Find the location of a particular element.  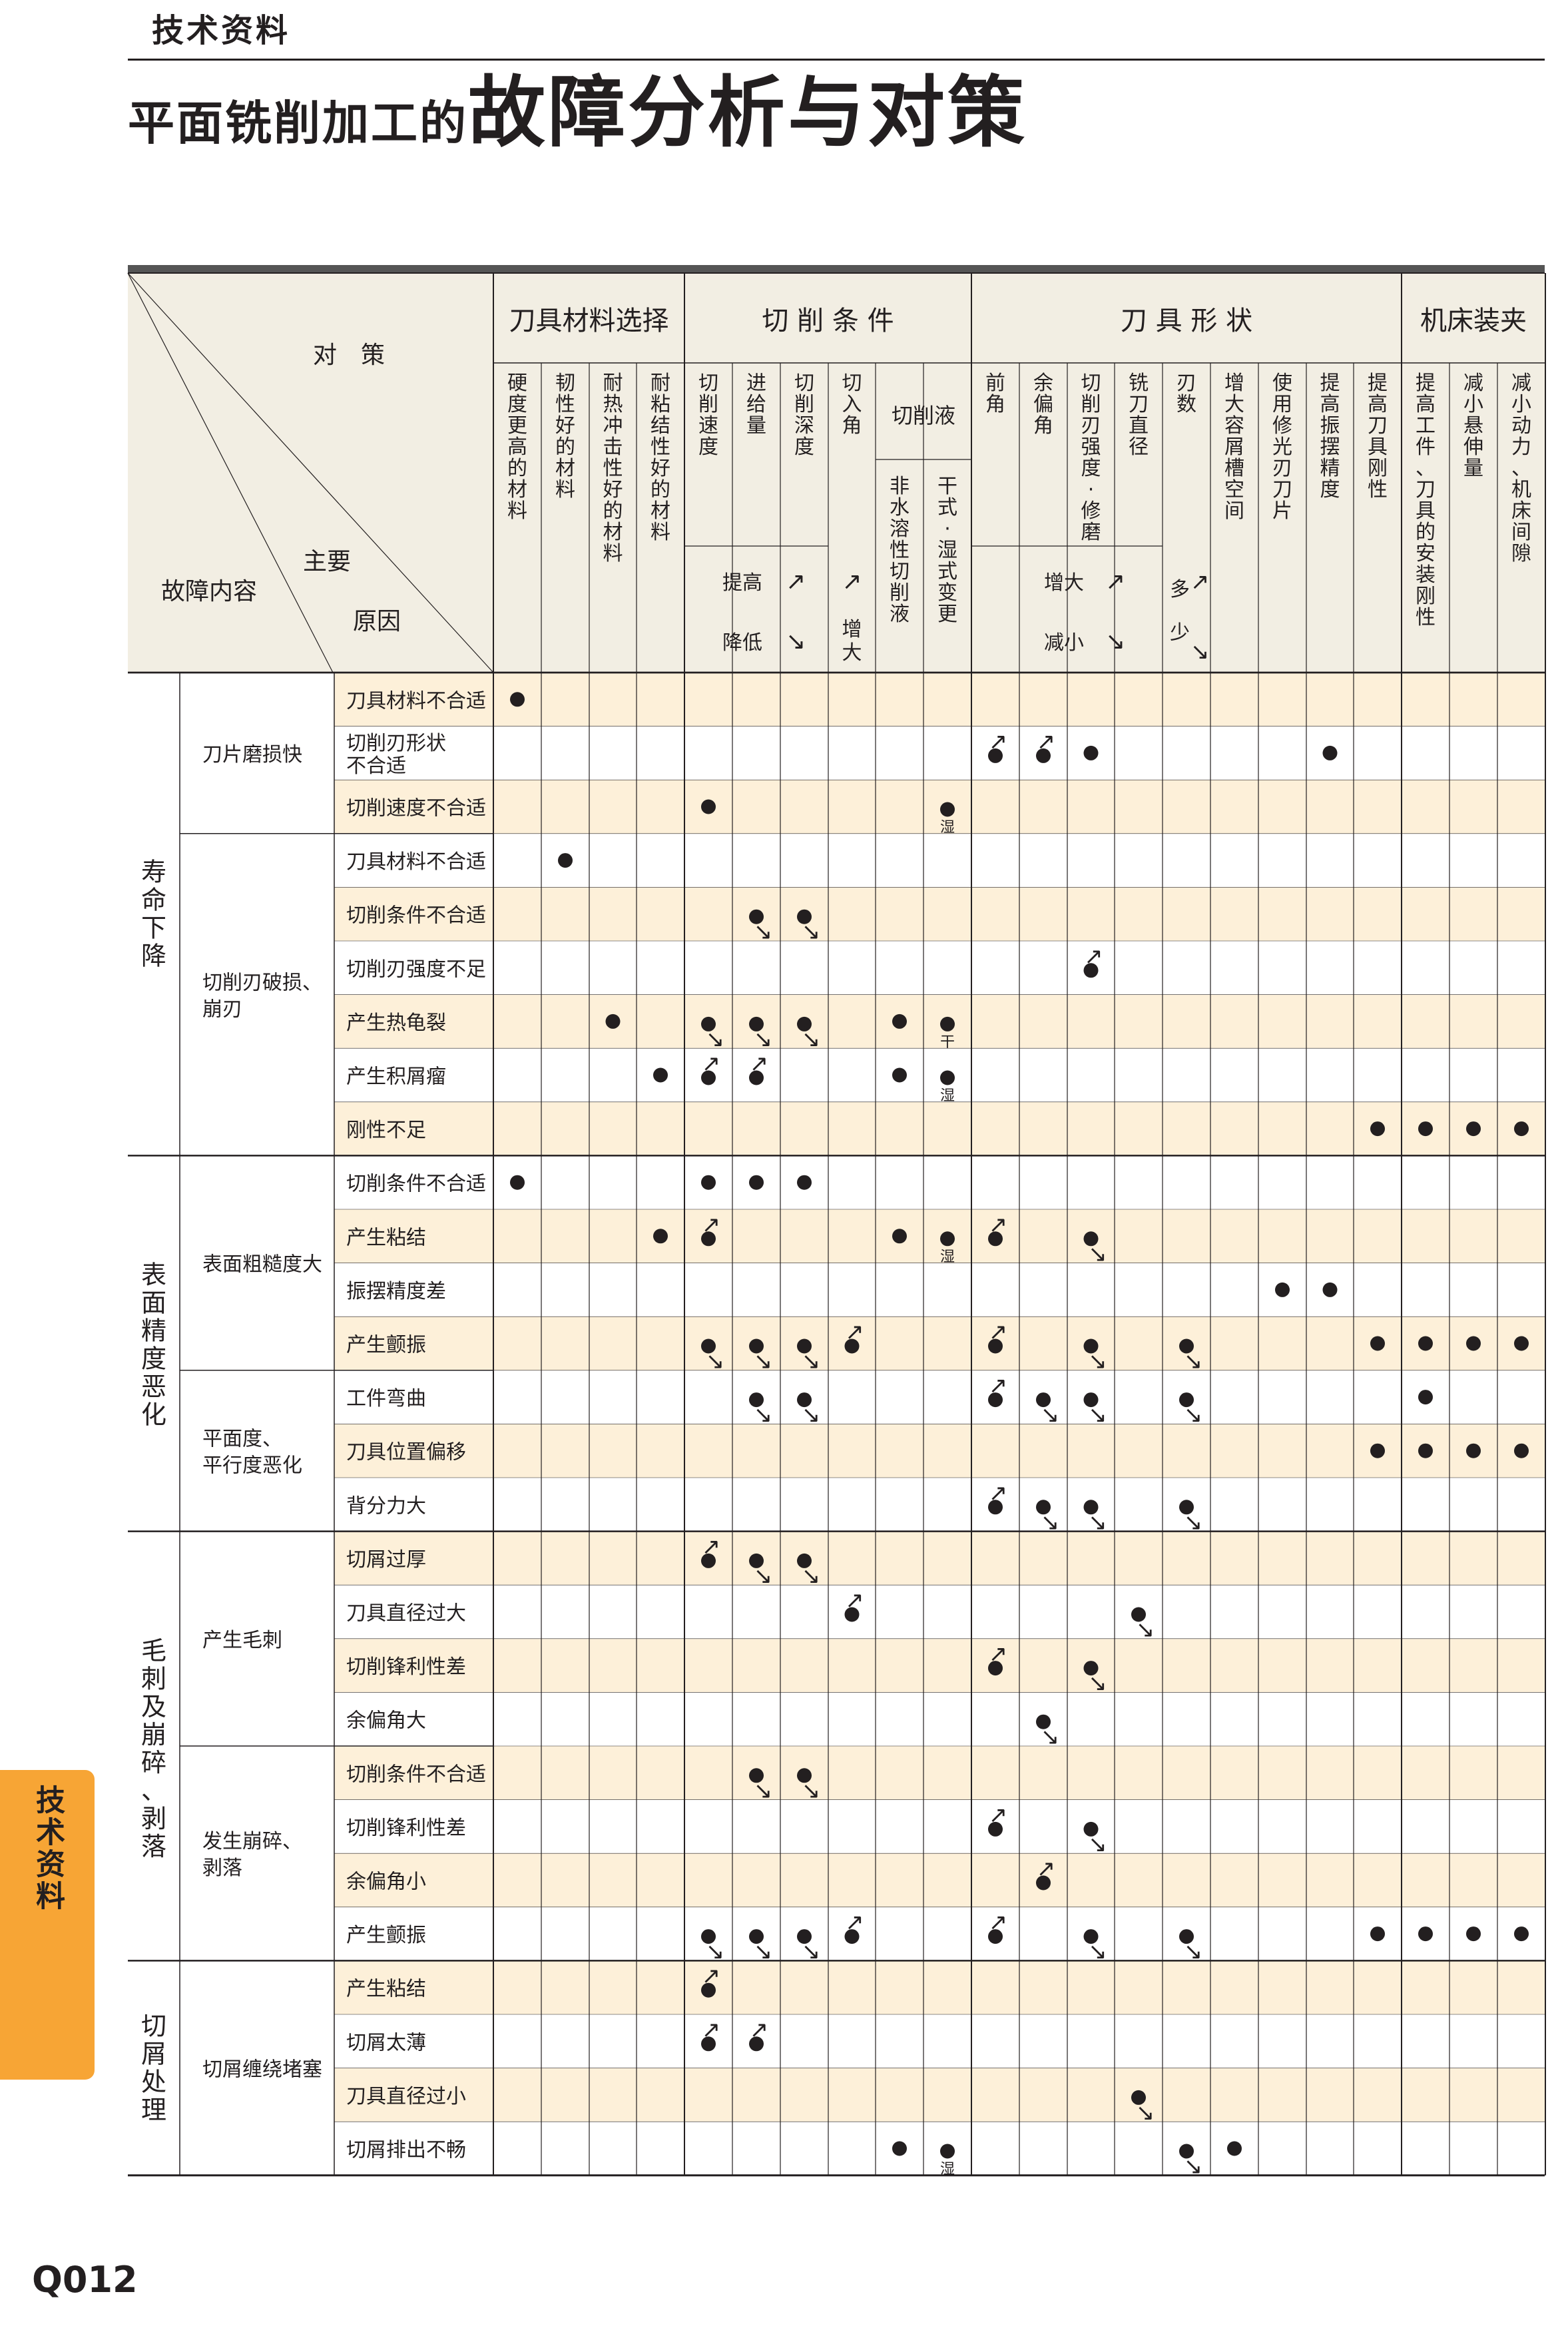

page-title: 平面铣削加工的故障分析与对策 is located at coordinates (577, 113).